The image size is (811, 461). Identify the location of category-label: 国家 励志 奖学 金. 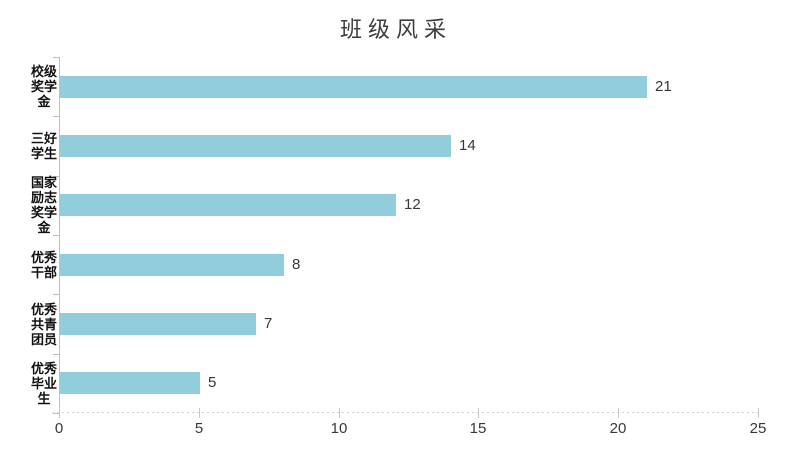
(43, 205).